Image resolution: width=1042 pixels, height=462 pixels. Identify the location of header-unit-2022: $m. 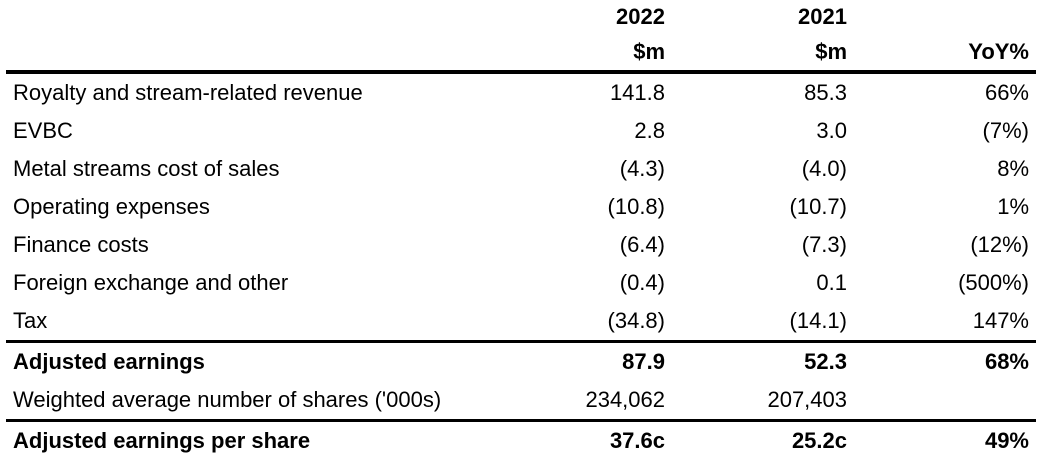
(649, 51).